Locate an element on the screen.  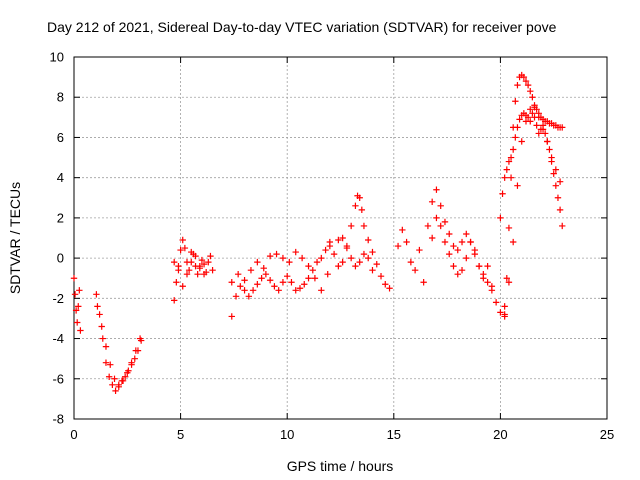
series-seg-e2 is located at coordinates (355, 254).